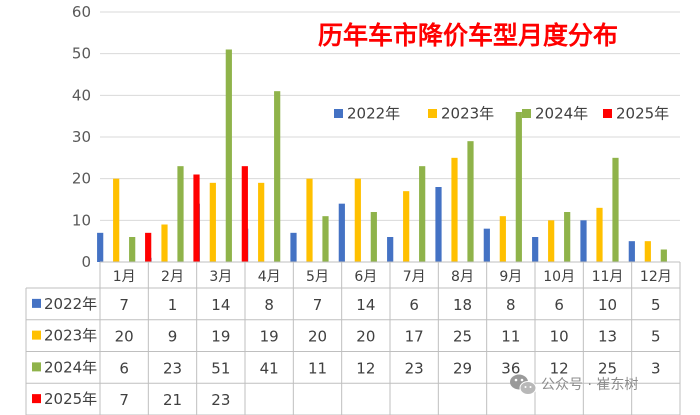 The image size is (700, 415). I want to click on watermark-text: 公众号 · 崔东树, so click(589, 385).